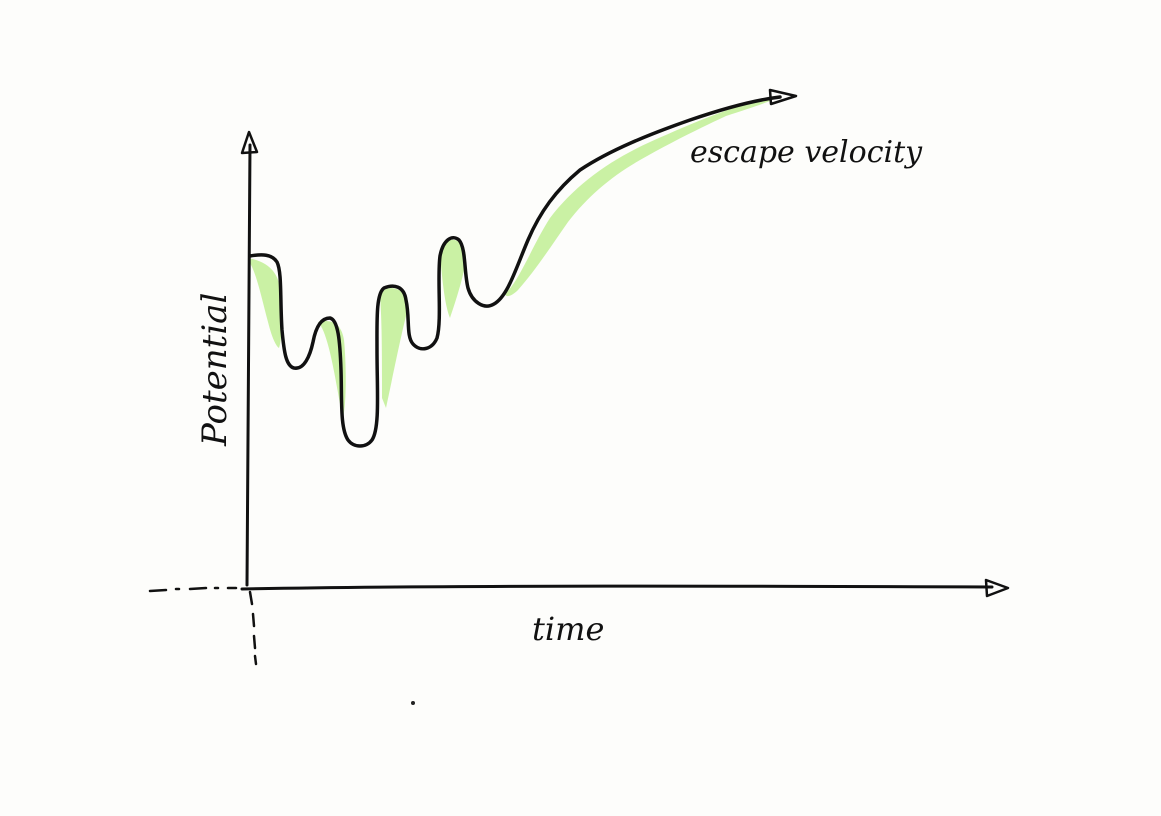 The width and height of the screenshot is (1161, 816). Describe the element at coordinates (253, 628) in the screenshot. I see `y-axis-dashed-extension` at that location.